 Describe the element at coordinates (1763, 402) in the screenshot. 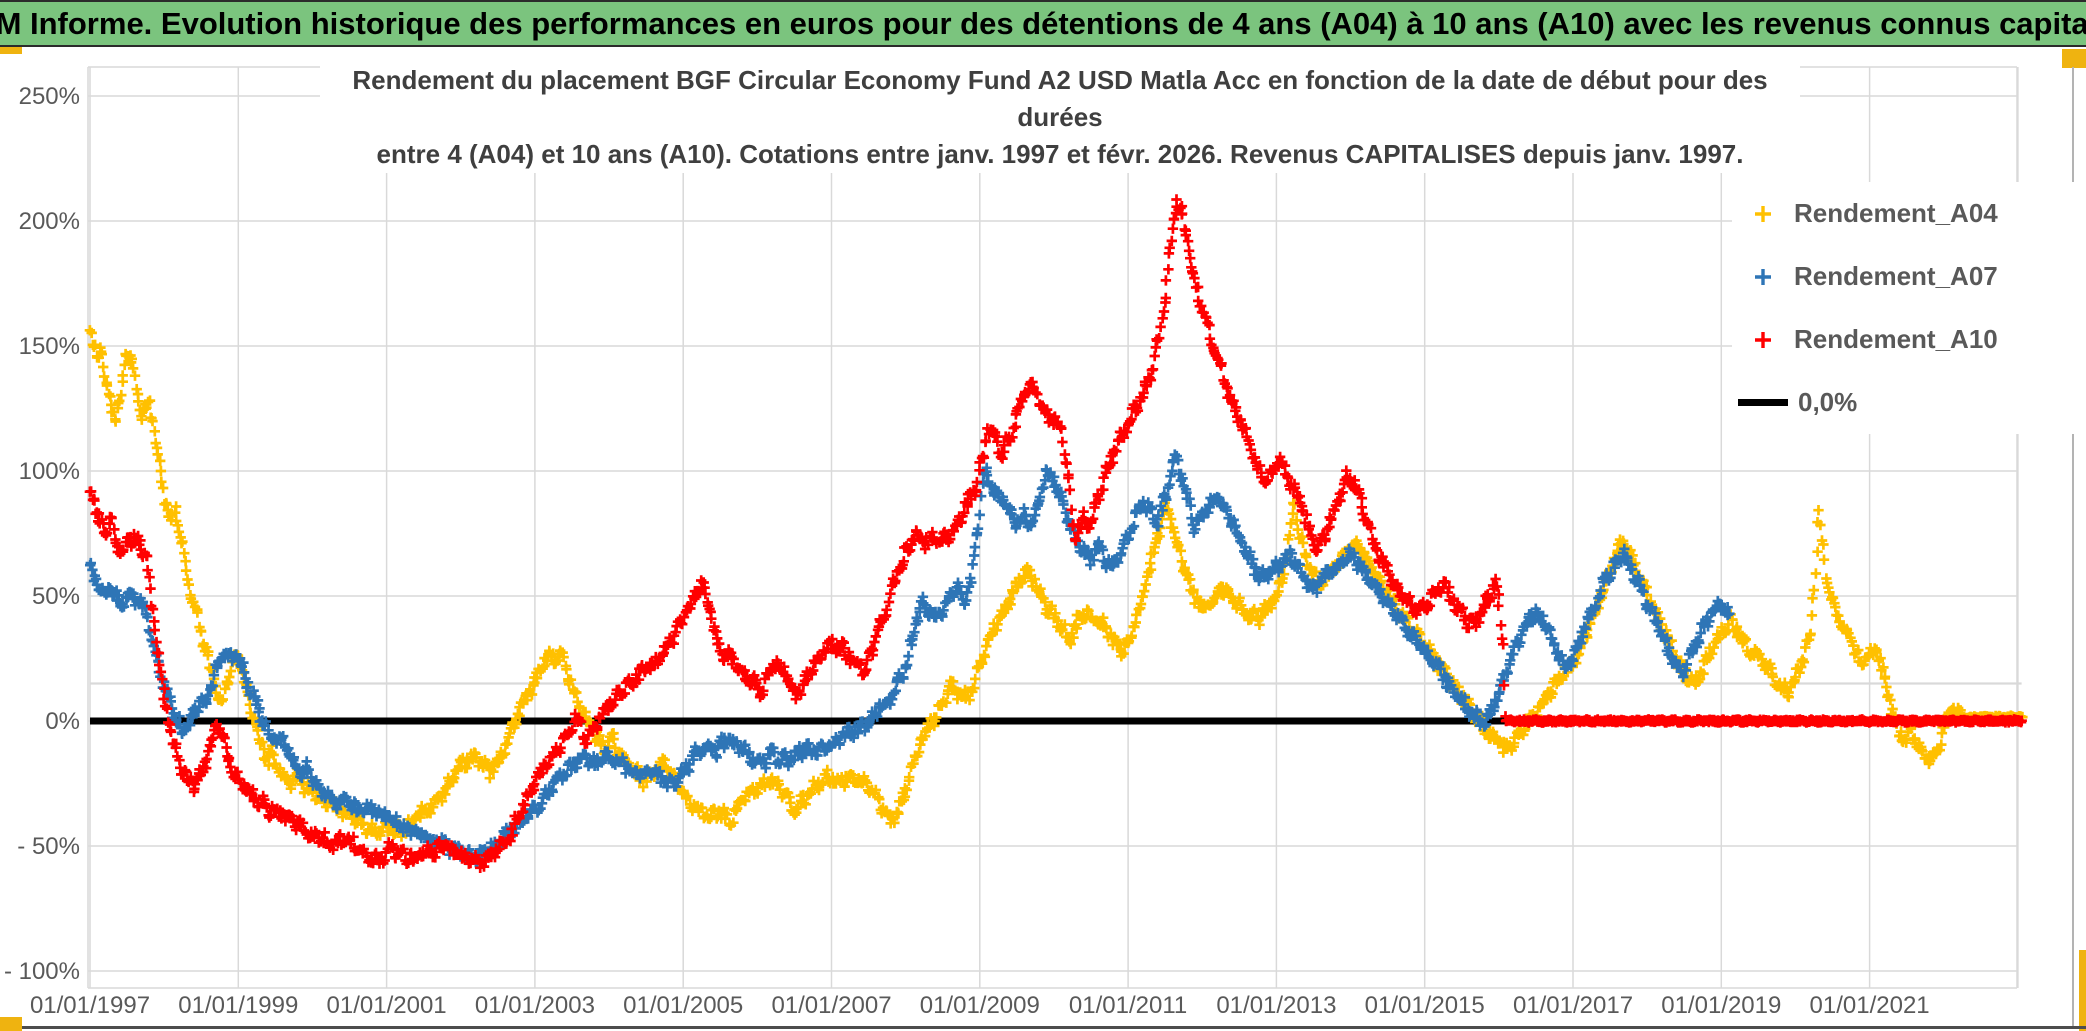

I see `zero-line-icon` at that location.